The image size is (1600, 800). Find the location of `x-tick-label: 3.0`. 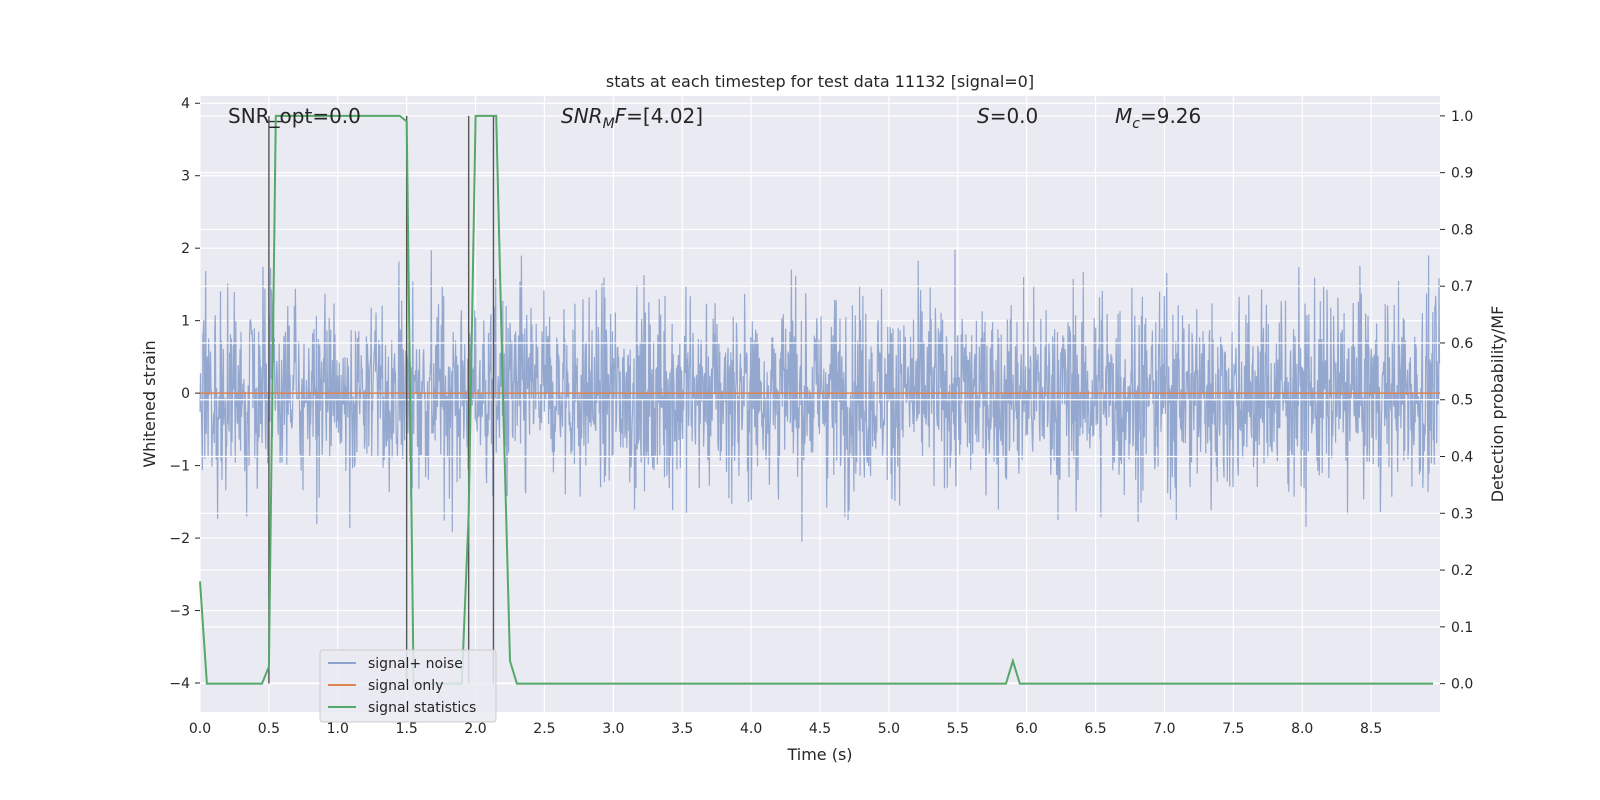

x-tick-label: 3.0 is located at coordinates (613, 729).